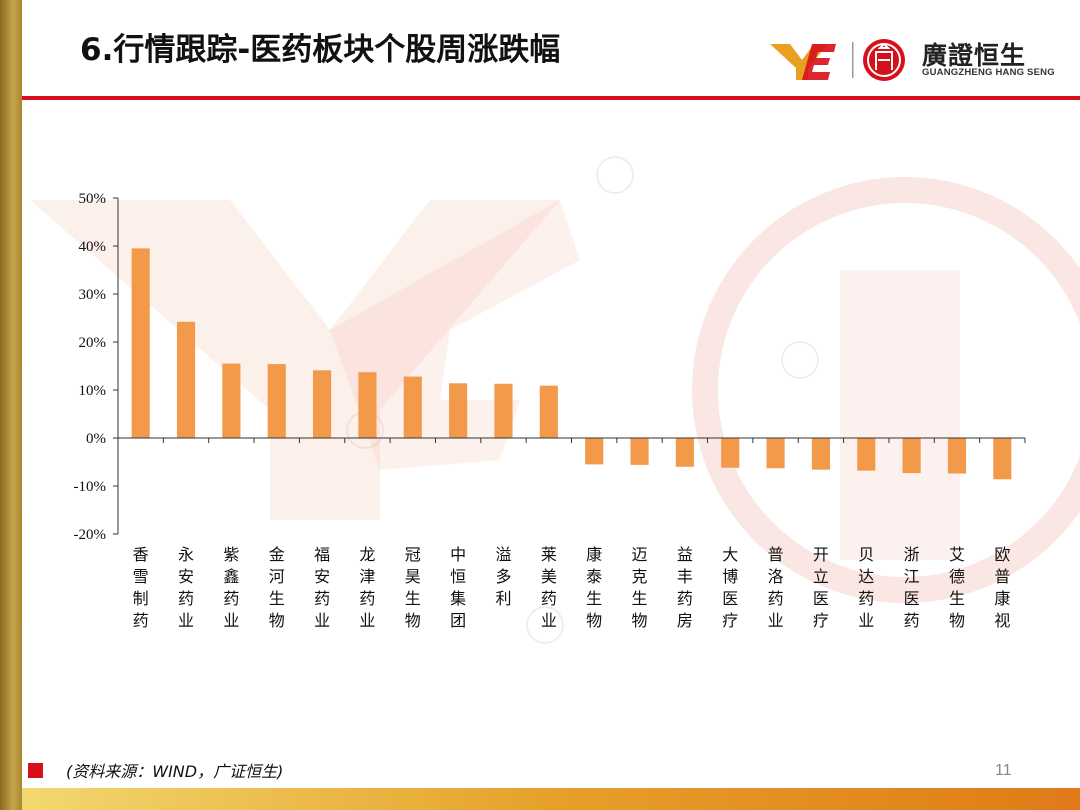  What do you see at coordinates (821, 587) in the screenshot?
I see `category-label: 开立医疗` at bounding box center [821, 587].